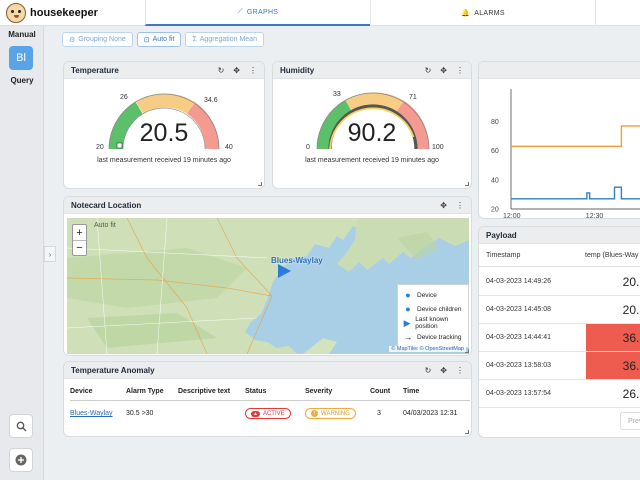  I want to click on grouping-label: Grouping None, so click(102, 39).